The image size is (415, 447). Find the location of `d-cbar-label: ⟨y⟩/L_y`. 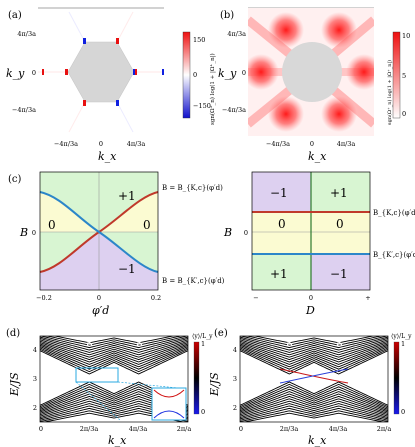

d-cbar-label: ⟨y⟩/L_y is located at coordinates (202, 336).